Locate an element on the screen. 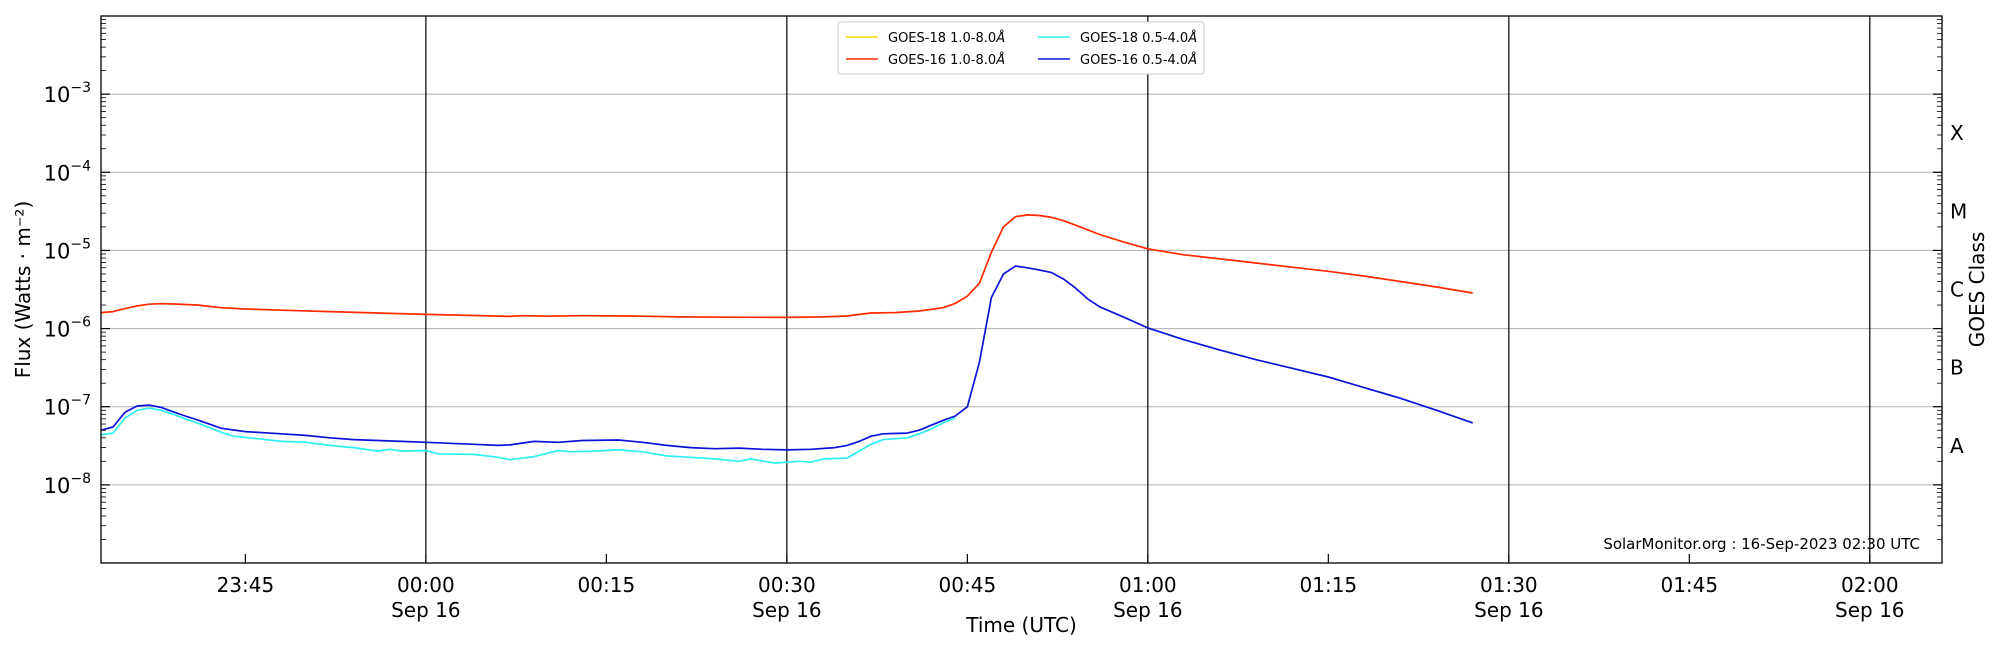 The height and width of the screenshot is (650, 2000). legend-label: GOES-16 1.0-8.0Å is located at coordinates (946, 60).